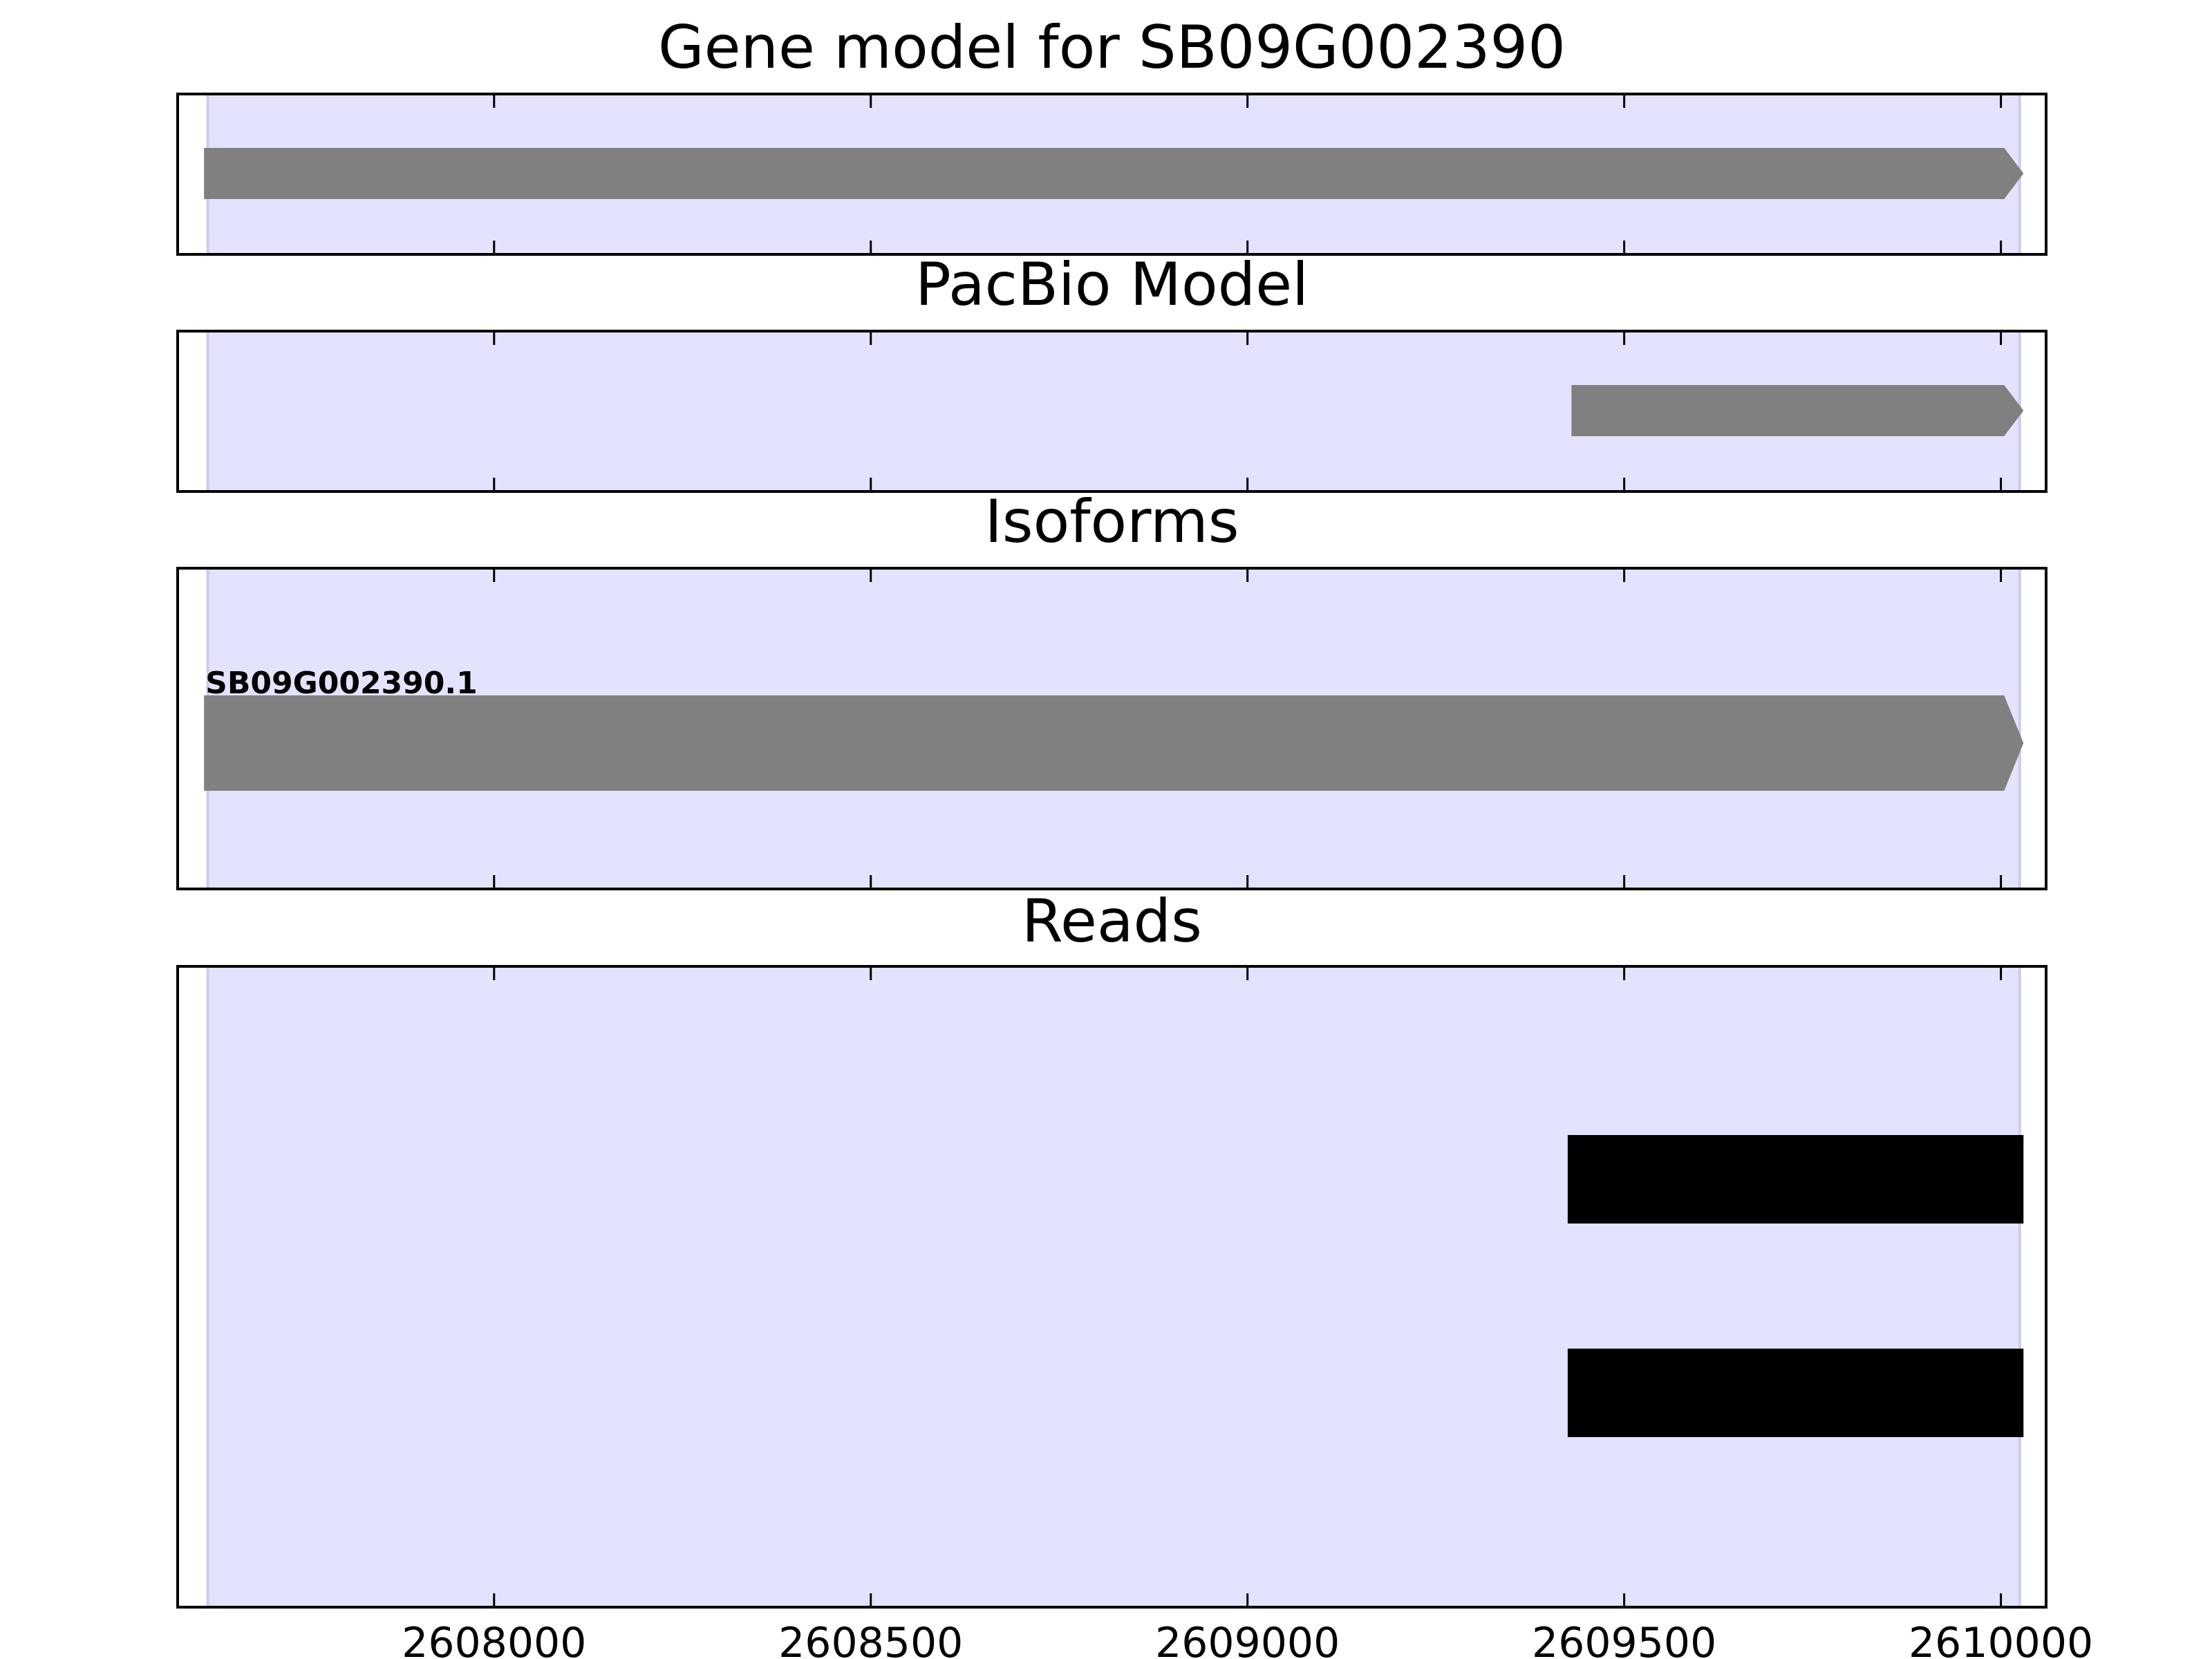 Image resolution: width=2212 pixels, height=1659 pixels. I want to click on track-panel-2: PacBio Model, so click(1111, 371).